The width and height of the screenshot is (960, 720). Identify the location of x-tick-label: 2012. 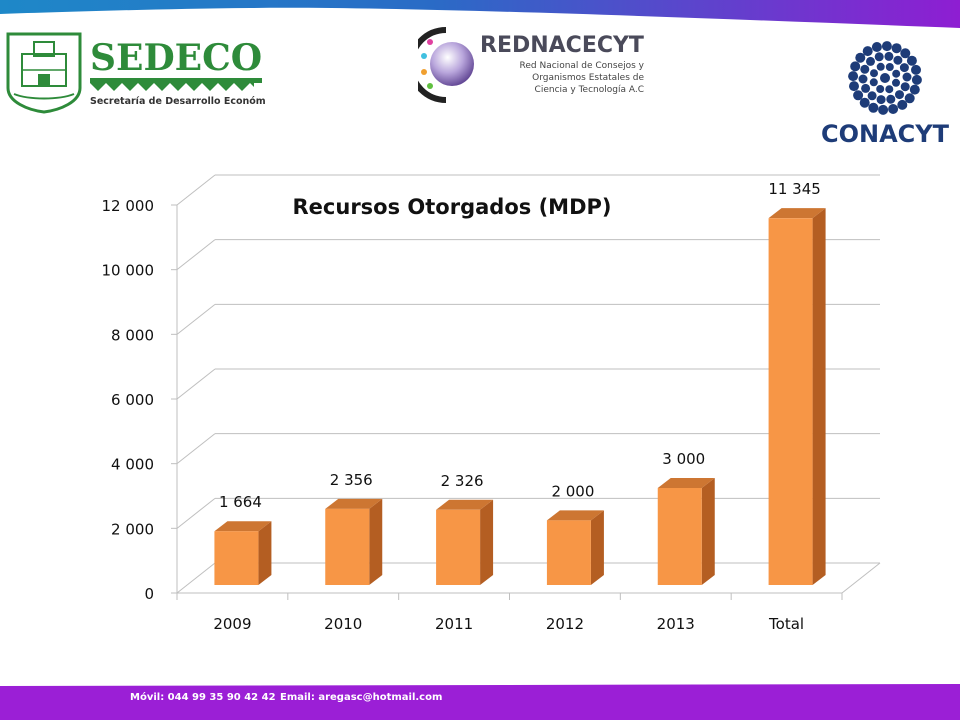
(565, 624).